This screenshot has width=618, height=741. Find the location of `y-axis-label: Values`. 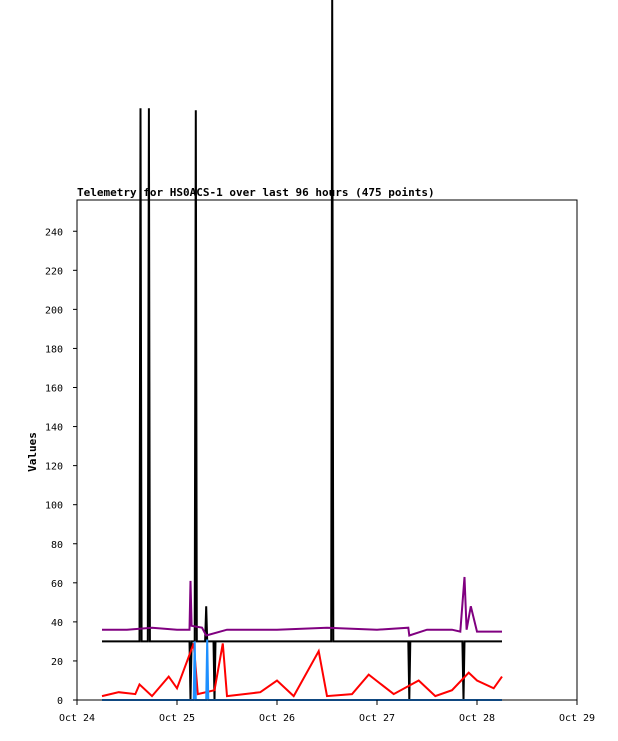

y-axis-label: Values is located at coordinates (32, 452).